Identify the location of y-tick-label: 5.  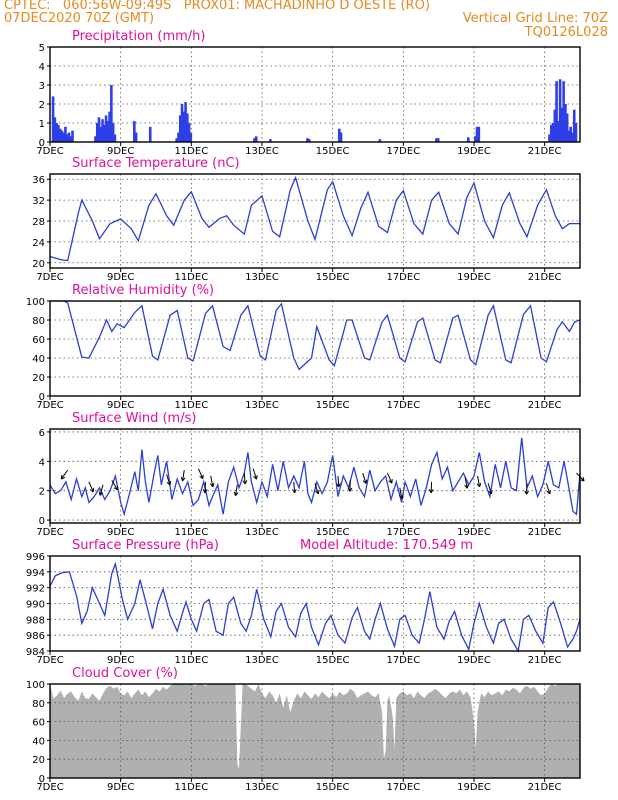
(42, 48).